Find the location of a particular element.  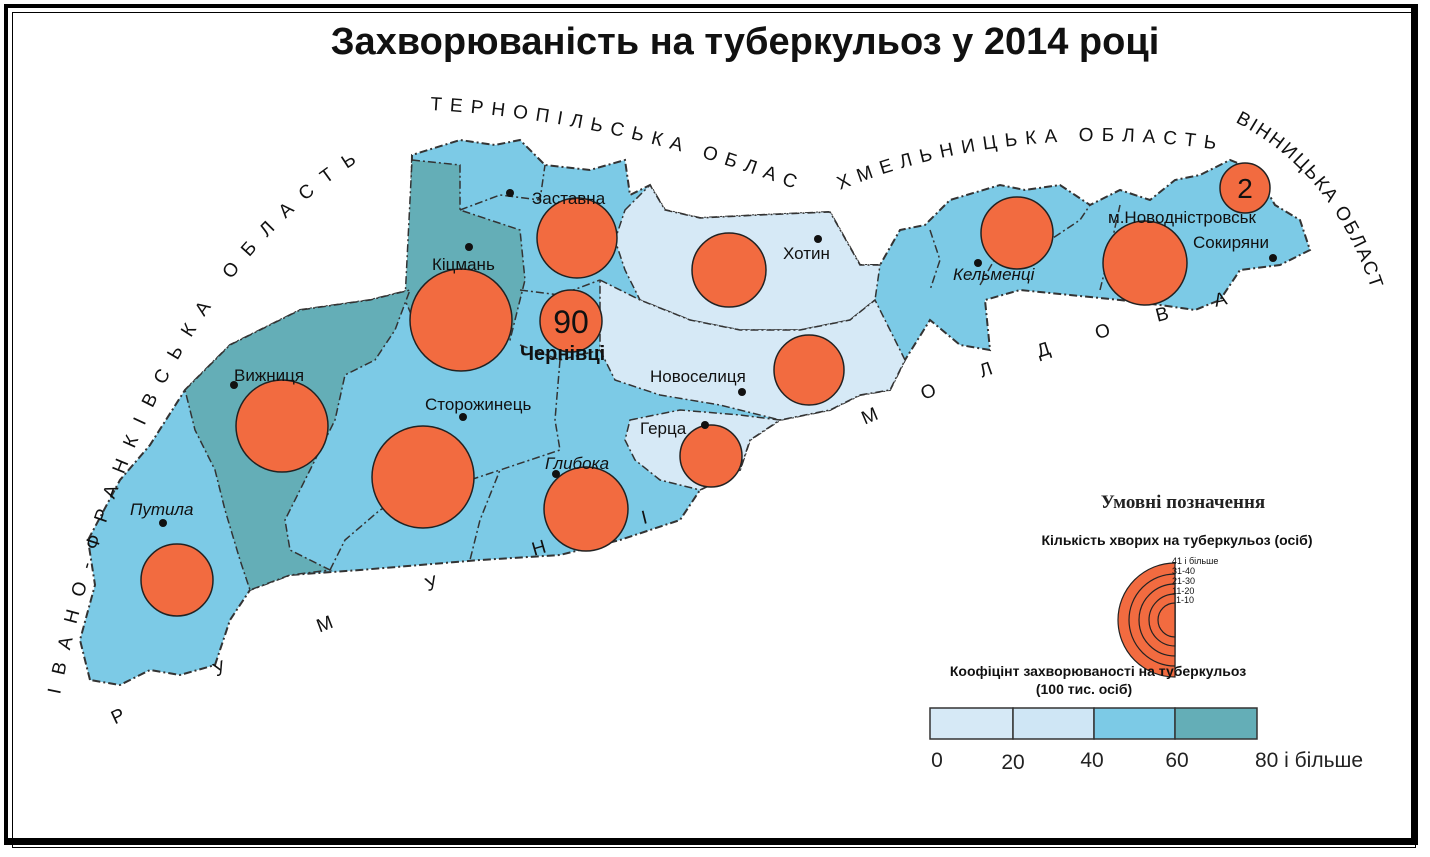

label-putyla: Путила is located at coordinates (161, 509).